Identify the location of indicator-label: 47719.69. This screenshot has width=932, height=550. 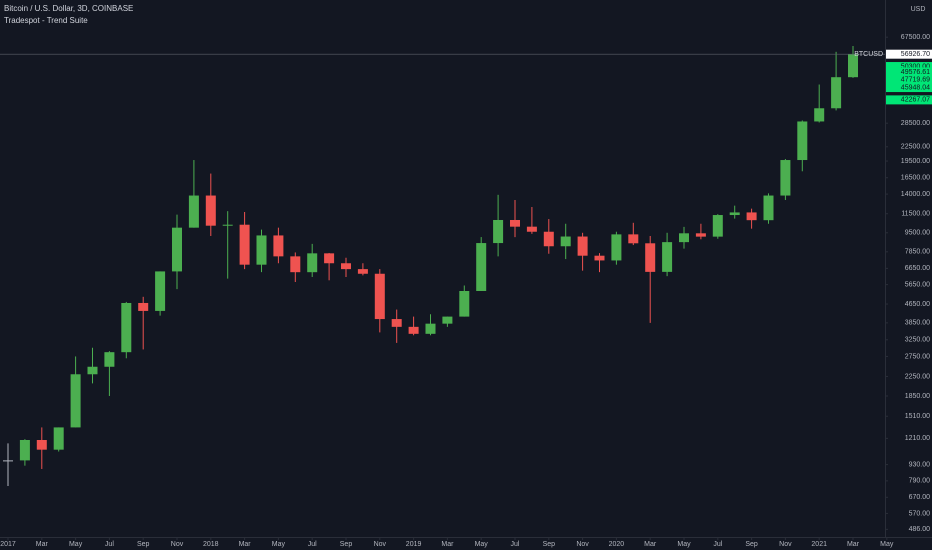
(915, 80).